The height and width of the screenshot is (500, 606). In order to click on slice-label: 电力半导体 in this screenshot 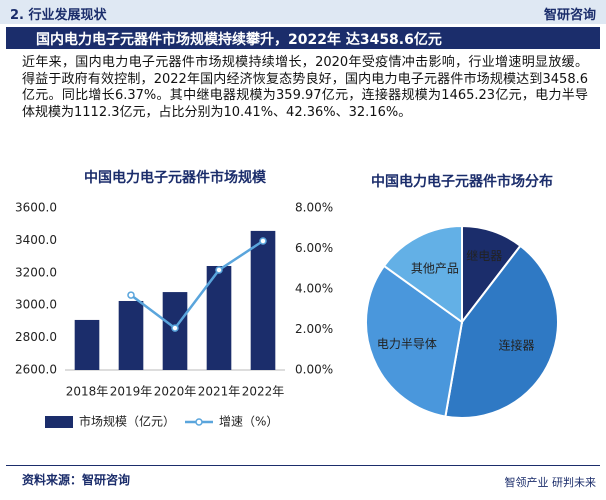, I will do `click(407, 344)`.